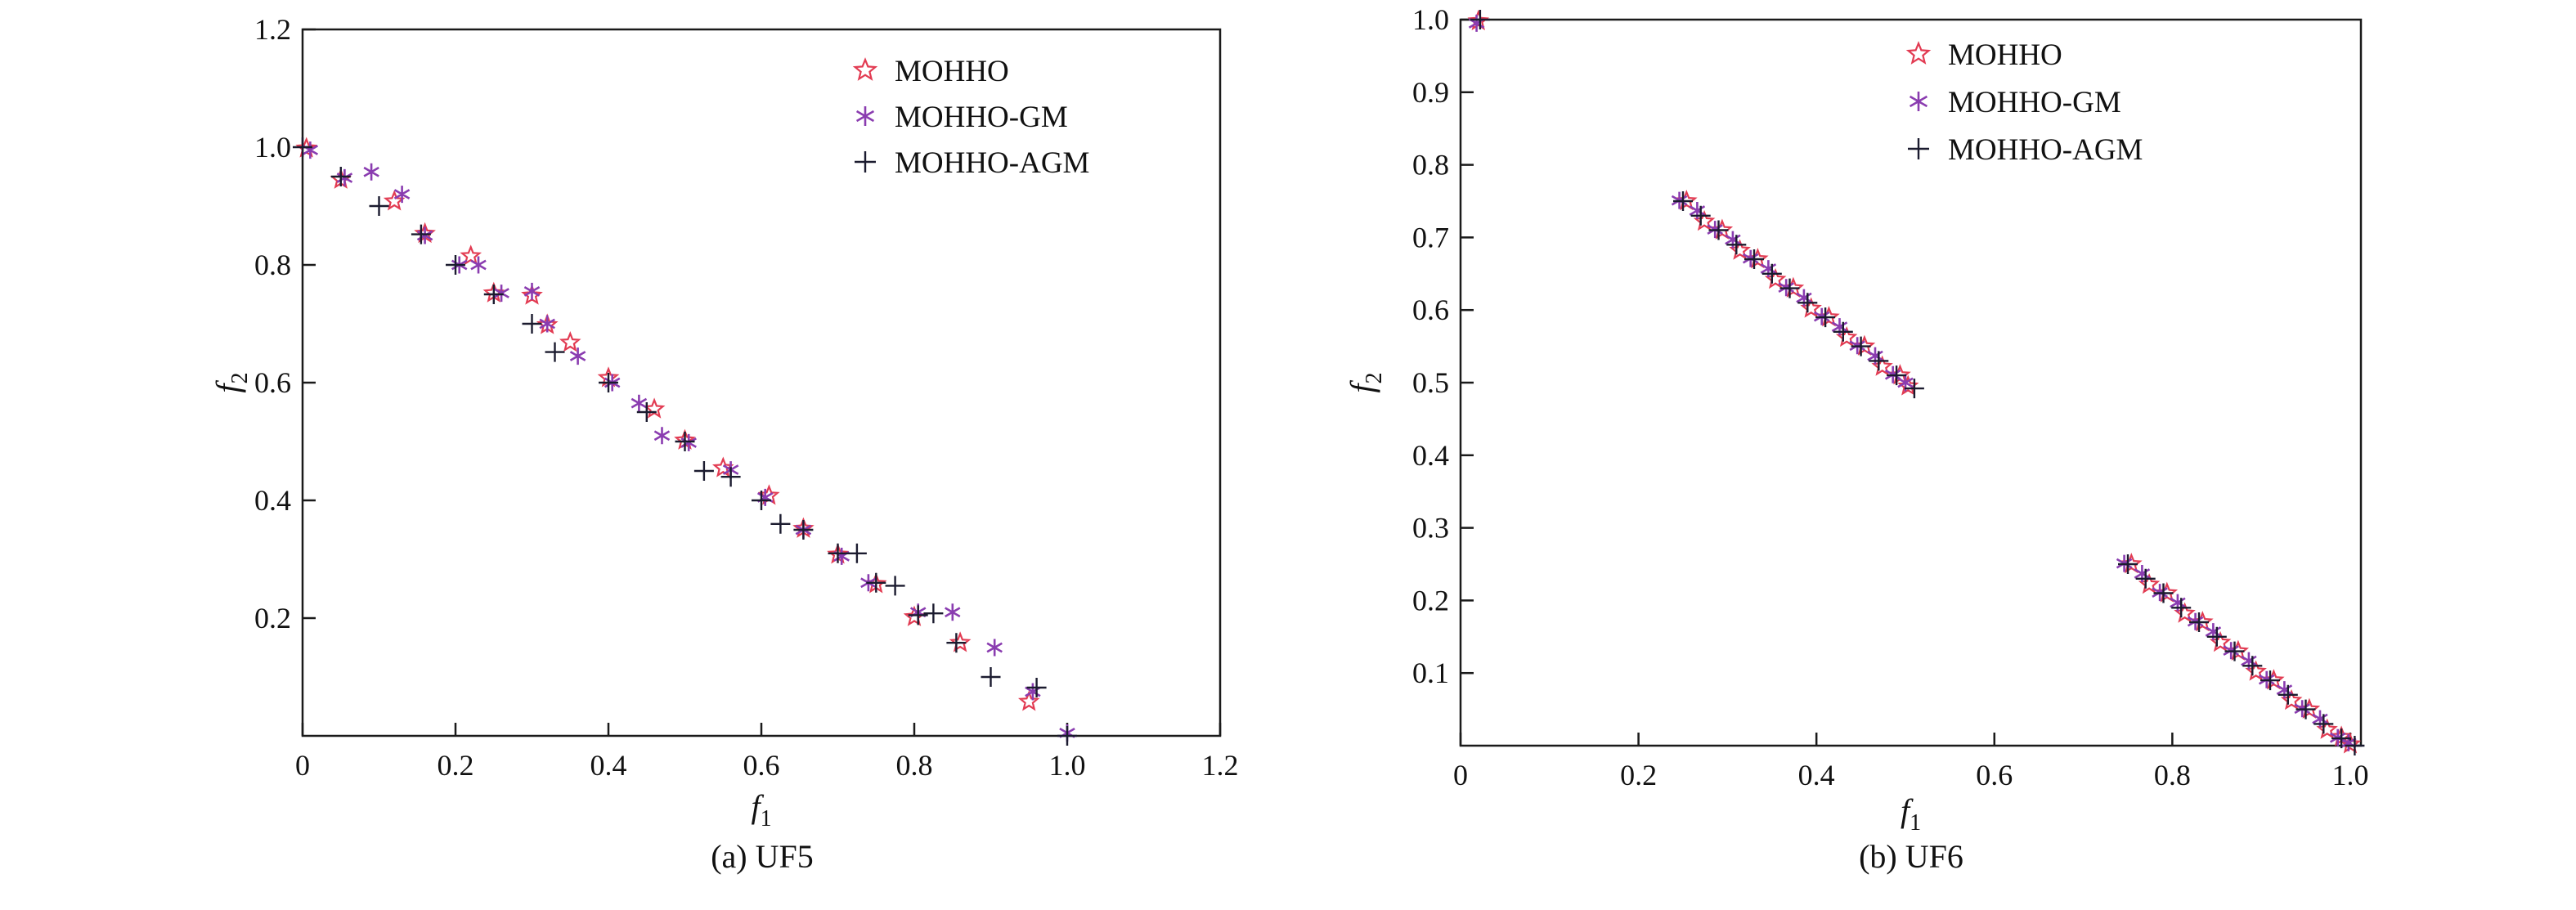 The height and width of the screenshot is (910, 2576). Describe the element at coordinates (285, 324) in the screenshot. I see `y-axis: 0.2 0.4 0.6 0.8 1.0 1.2` at that location.